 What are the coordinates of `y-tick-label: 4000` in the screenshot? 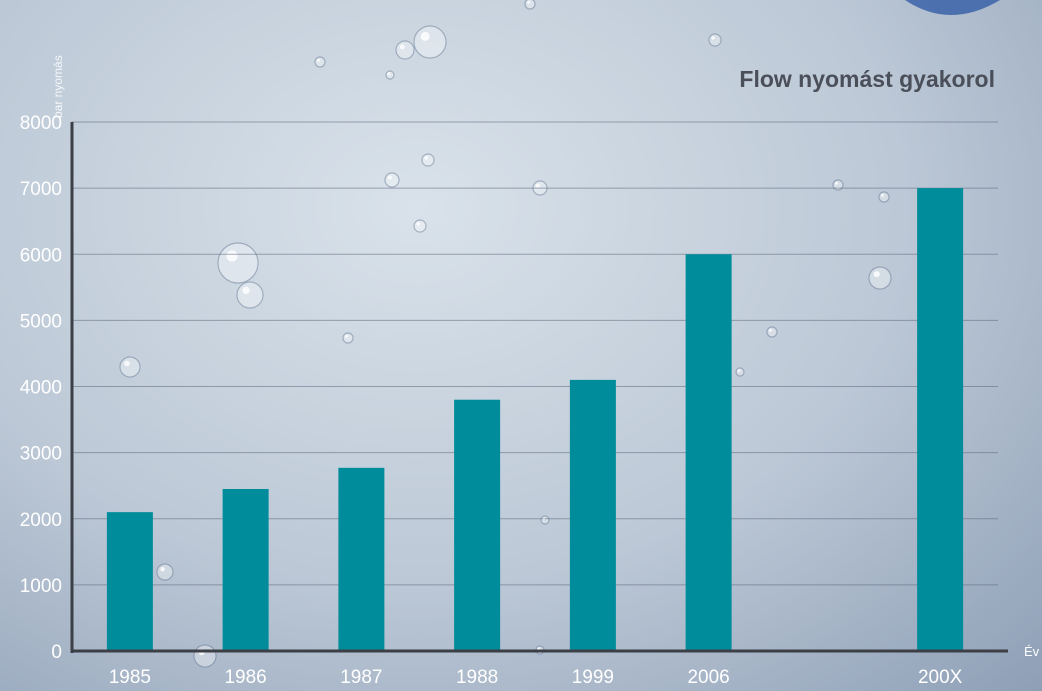 It's located at (41, 388).